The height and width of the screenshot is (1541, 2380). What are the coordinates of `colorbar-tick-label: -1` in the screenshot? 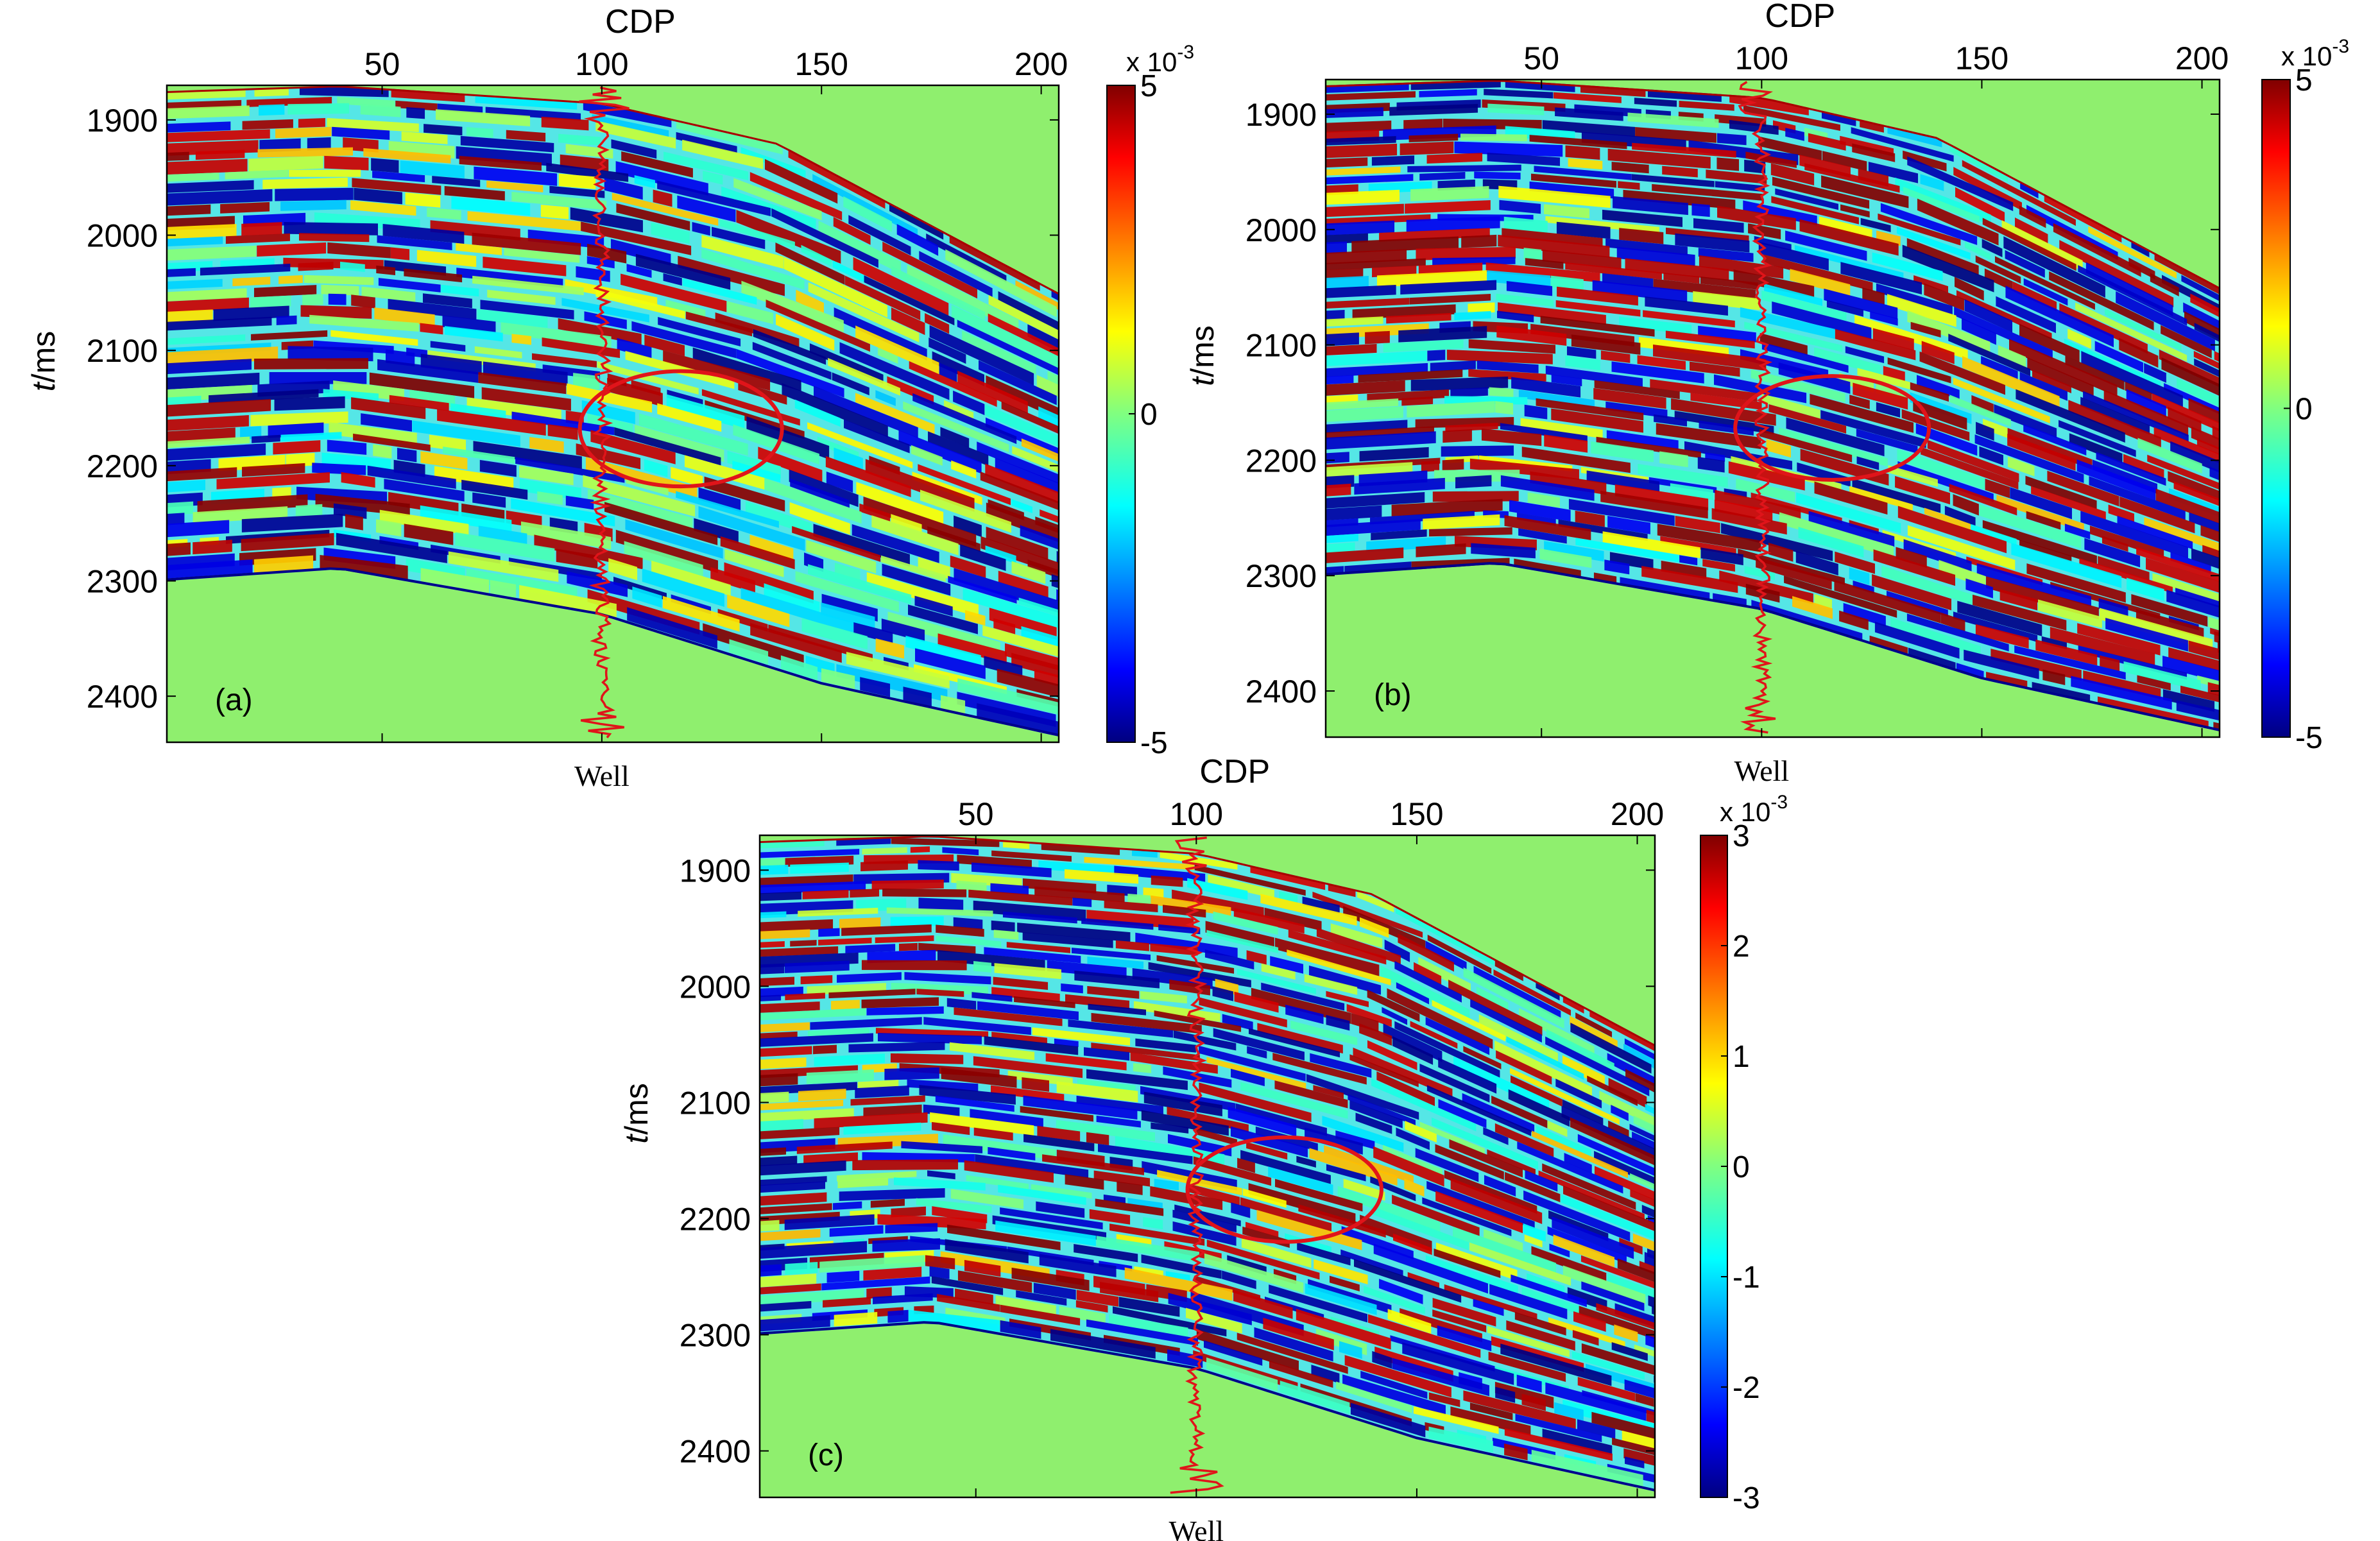 It's located at (1747, 1278).